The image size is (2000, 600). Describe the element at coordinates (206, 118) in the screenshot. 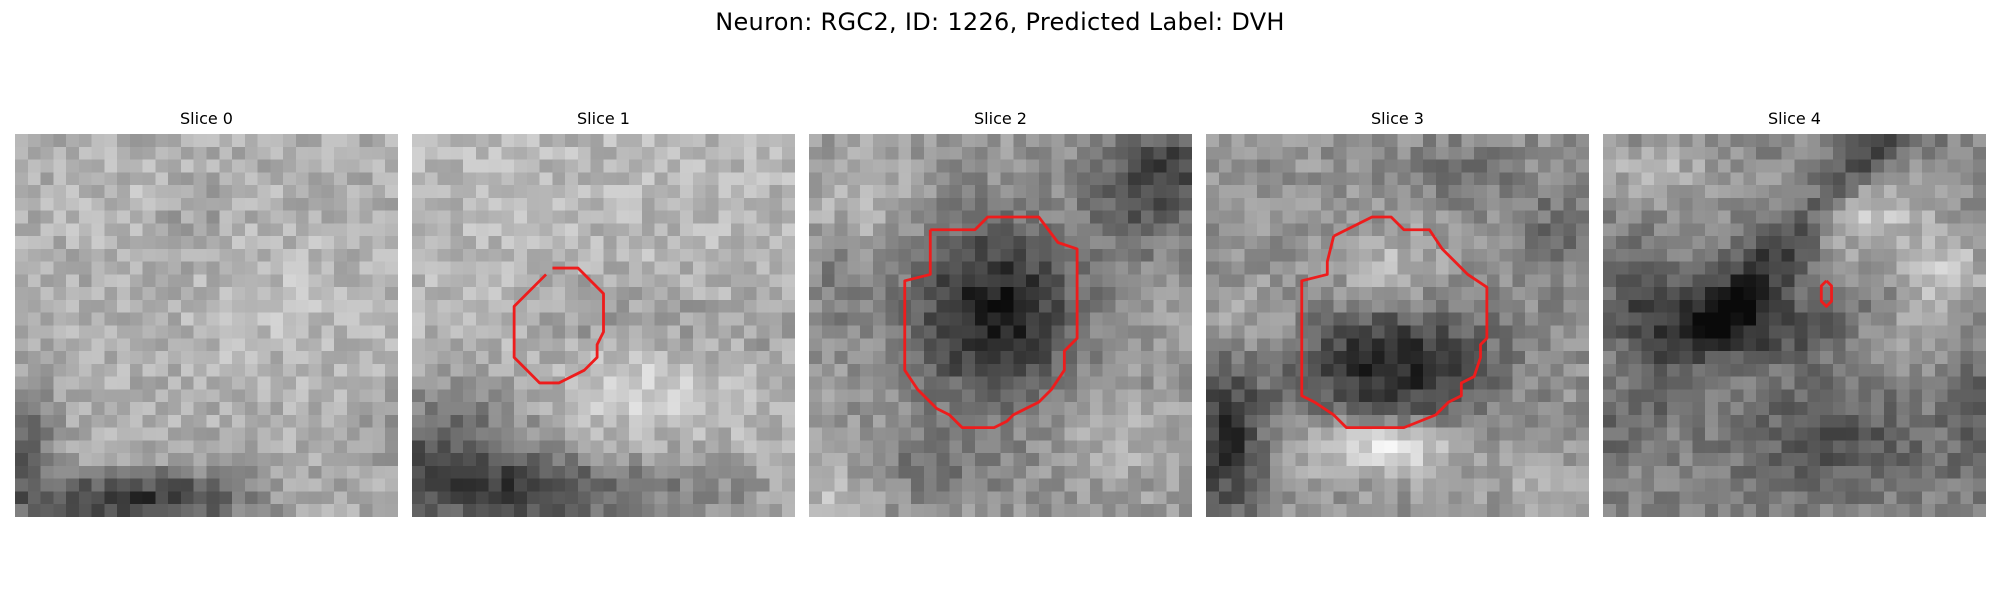

I see `panel-title: Slice 0` at that location.